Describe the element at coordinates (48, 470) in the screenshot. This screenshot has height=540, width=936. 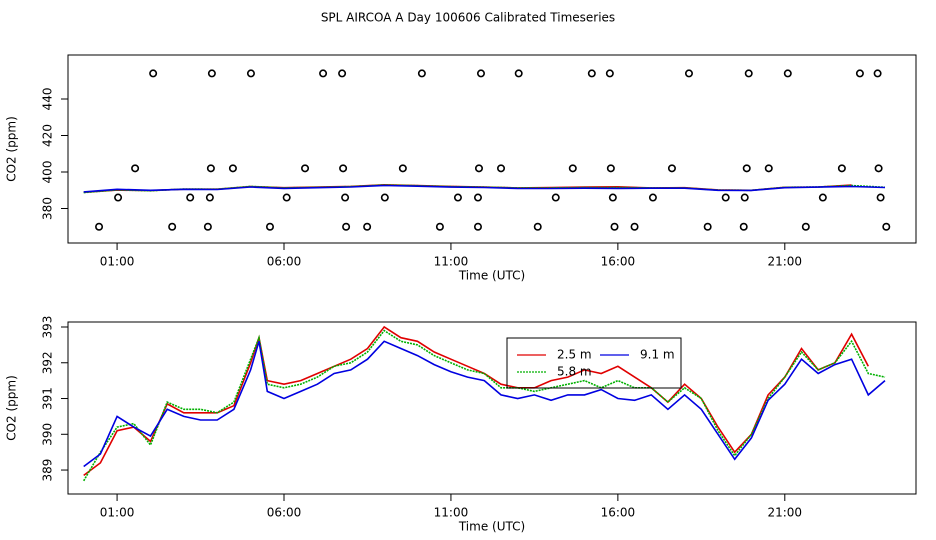
I see `y-tick-label: 389` at that location.